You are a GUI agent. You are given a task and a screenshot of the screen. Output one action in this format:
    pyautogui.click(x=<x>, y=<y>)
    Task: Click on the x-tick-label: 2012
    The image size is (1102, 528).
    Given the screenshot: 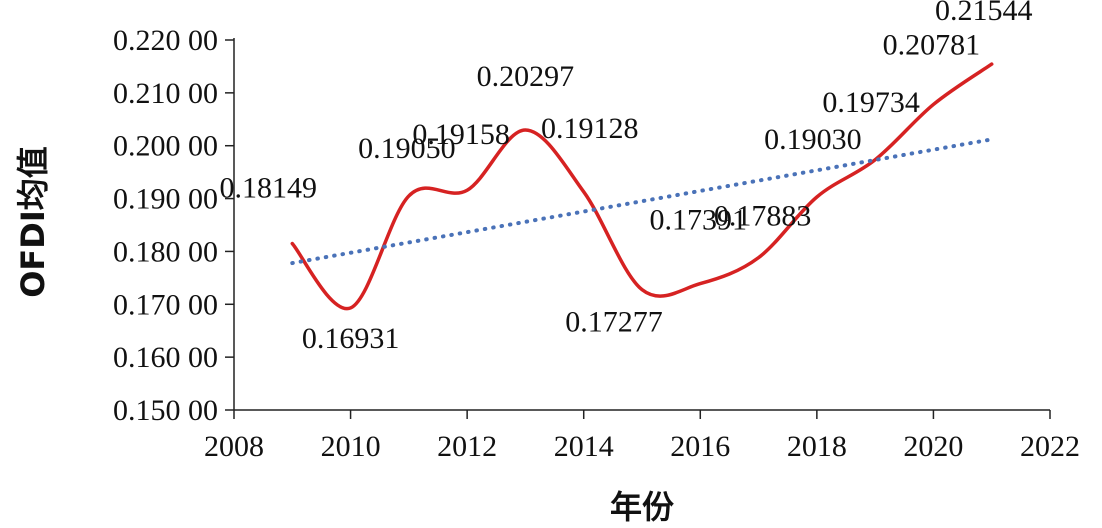 What is the action you would take?
    pyautogui.click(x=467, y=446)
    